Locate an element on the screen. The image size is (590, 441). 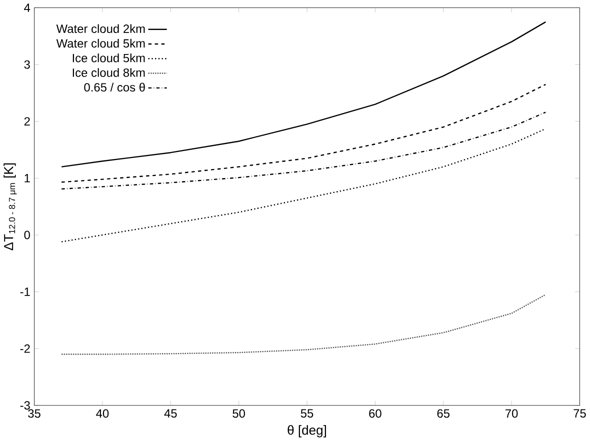
legend-label: Ice cloud 8km is located at coordinates (108, 72).